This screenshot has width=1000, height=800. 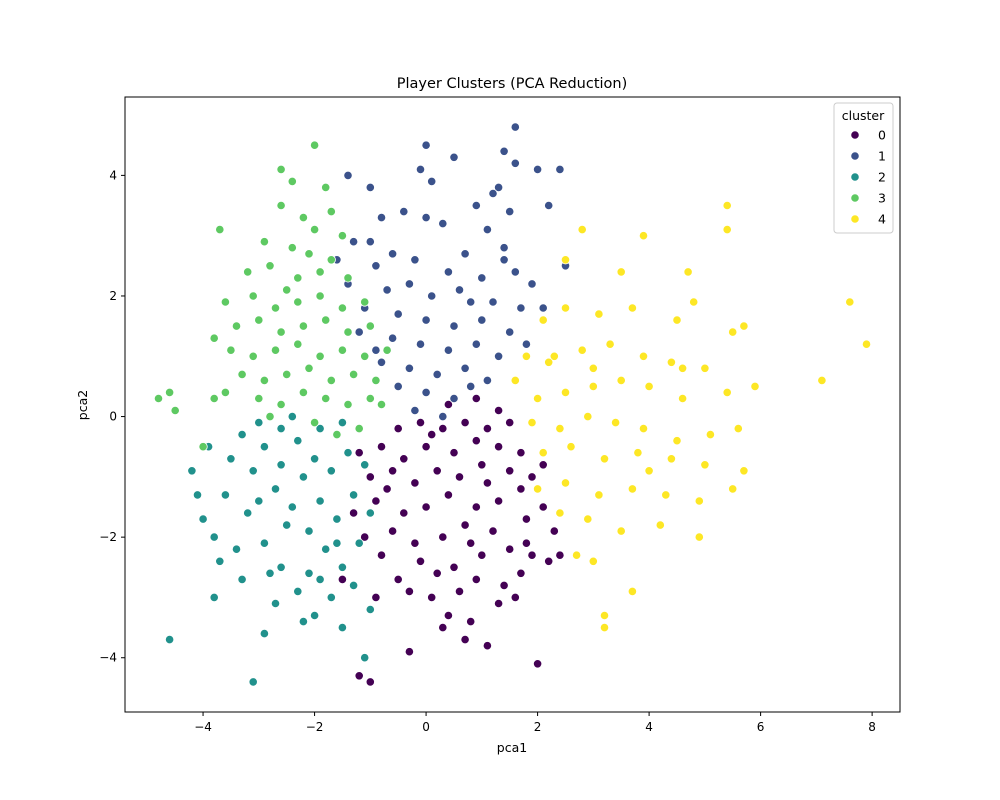 What do you see at coordinates (882, 198) in the screenshot?
I see `legend-label-cluster-3: 3` at bounding box center [882, 198].